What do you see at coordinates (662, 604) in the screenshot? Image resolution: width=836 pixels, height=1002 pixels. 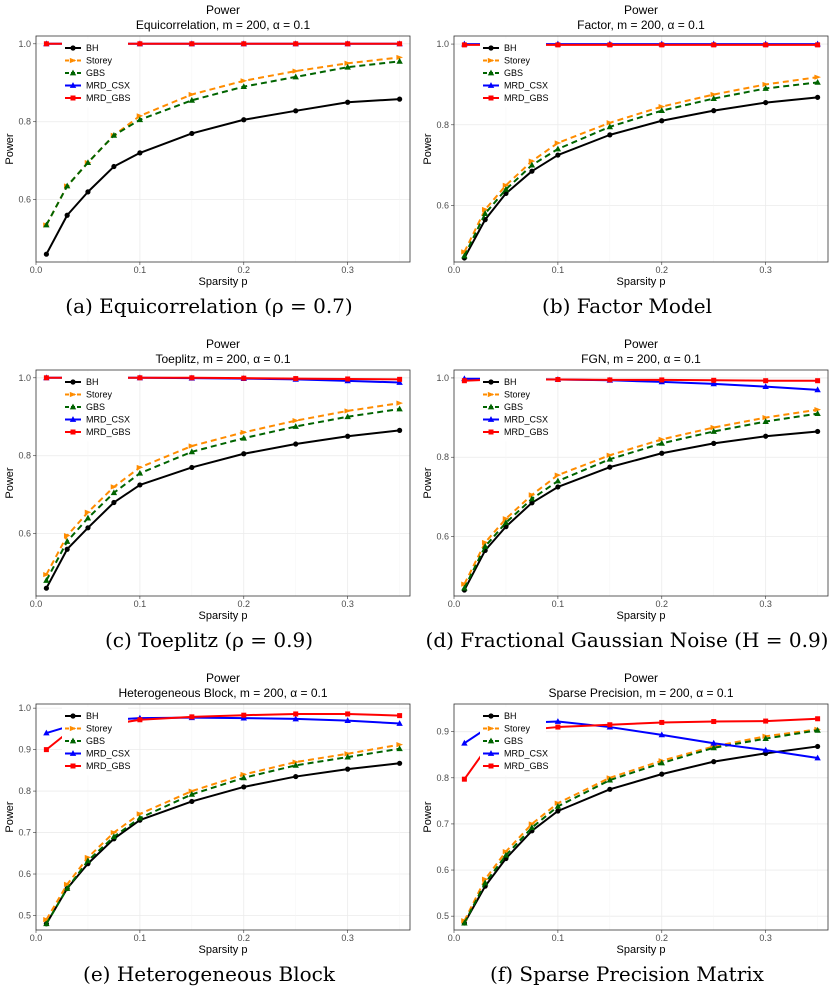 I see `x-tick-label: 0.2` at bounding box center [662, 604].